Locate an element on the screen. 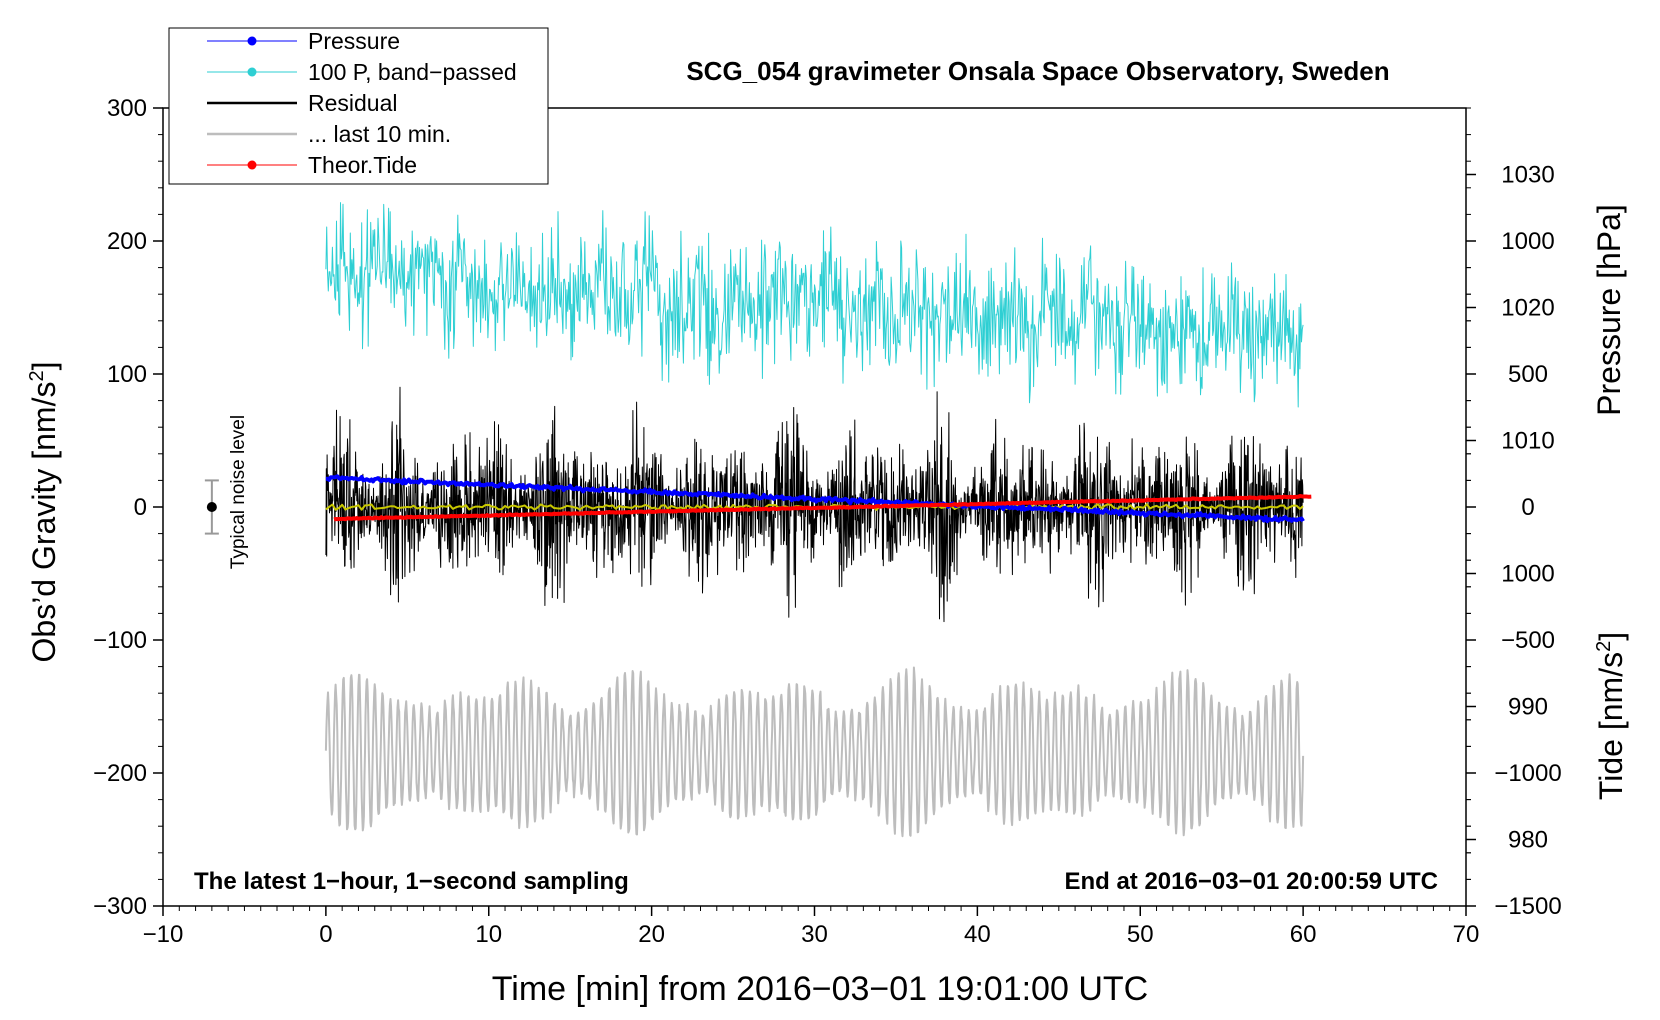 The width and height of the screenshot is (1660, 1020). y-tick-label: −300 is located at coordinates (120, 906).